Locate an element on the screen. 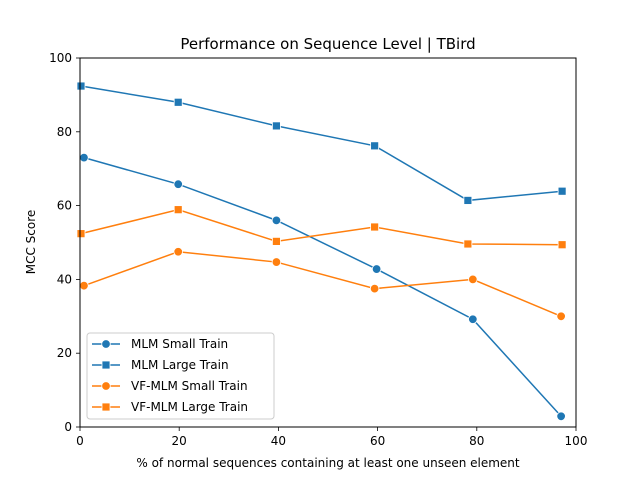 This screenshot has height=480, width=640. y-tick-label: 20 is located at coordinates (64, 353).